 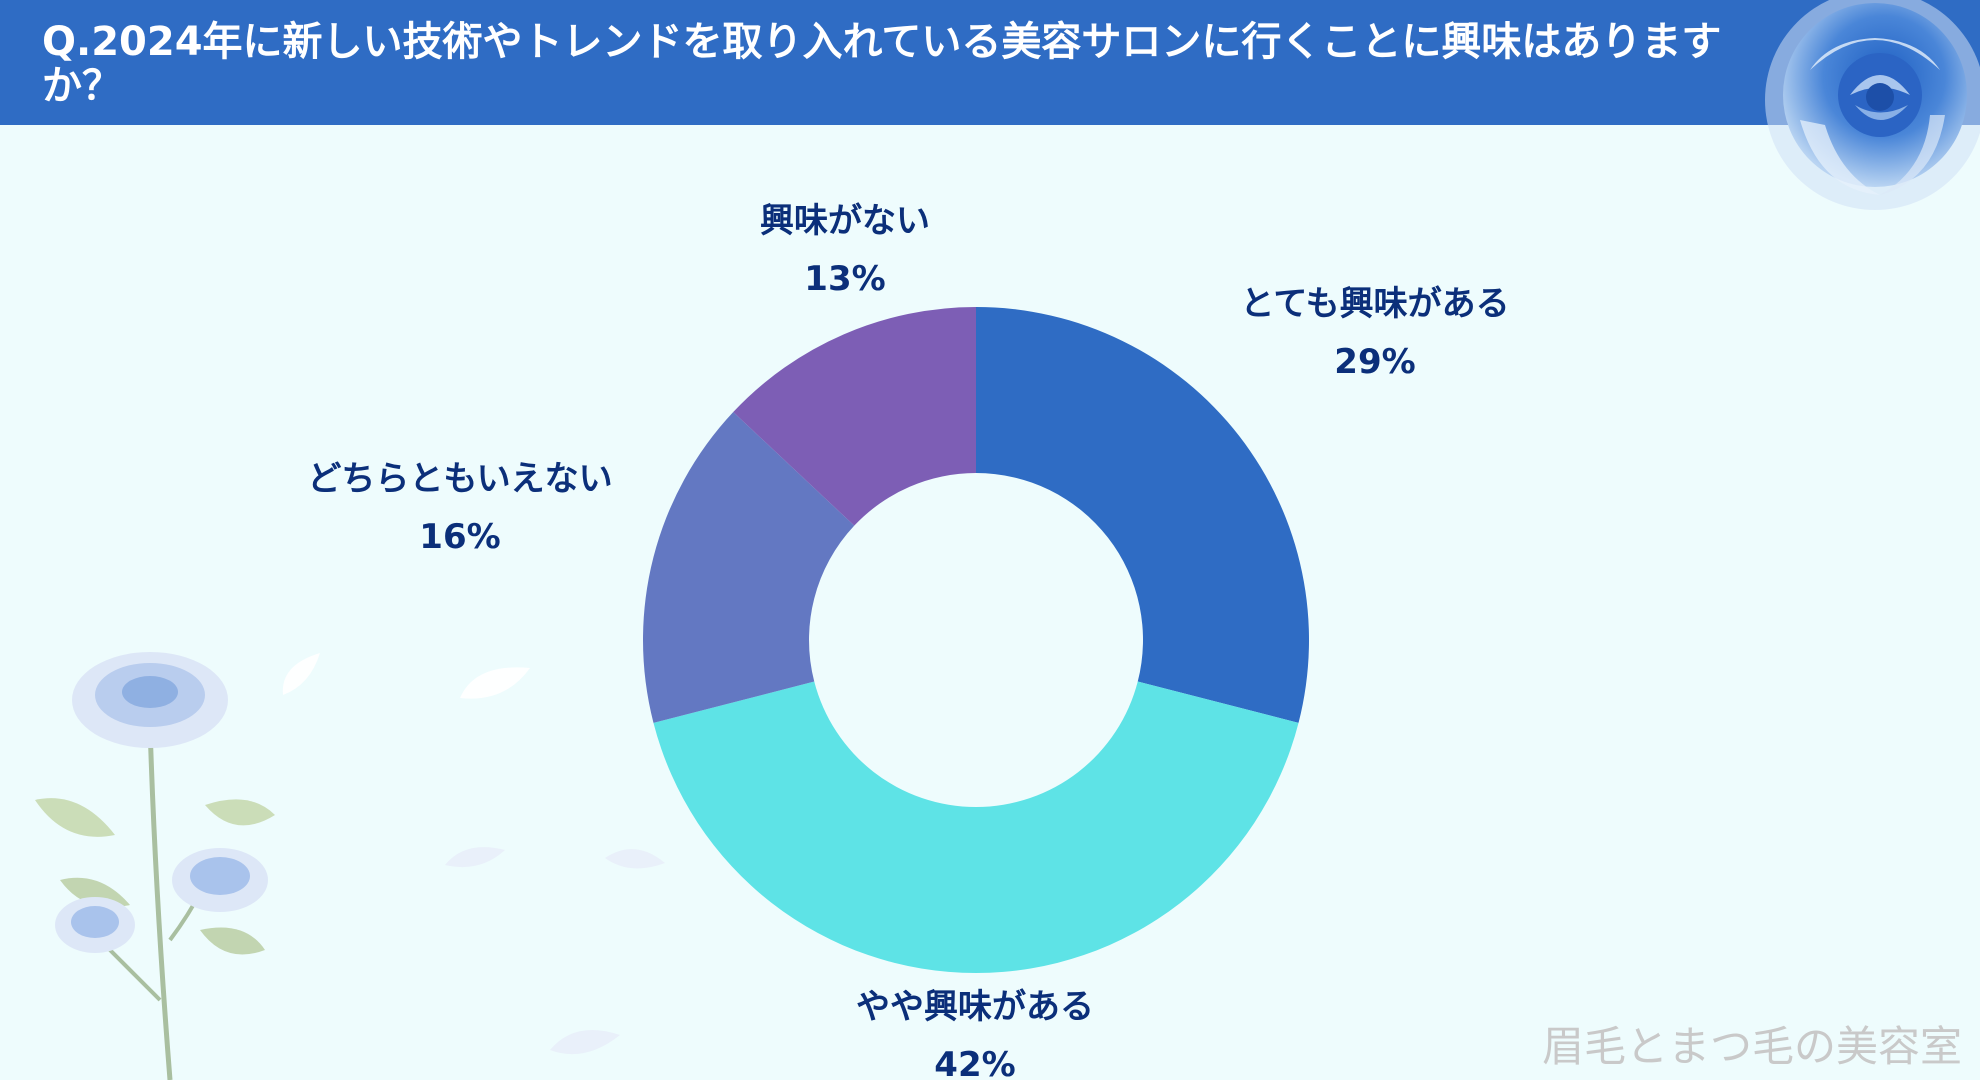 What do you see at coordinates (974, 1062) in the screenshot?
I see `slice-value-label: 42%` at bounding box center [974, 1062].